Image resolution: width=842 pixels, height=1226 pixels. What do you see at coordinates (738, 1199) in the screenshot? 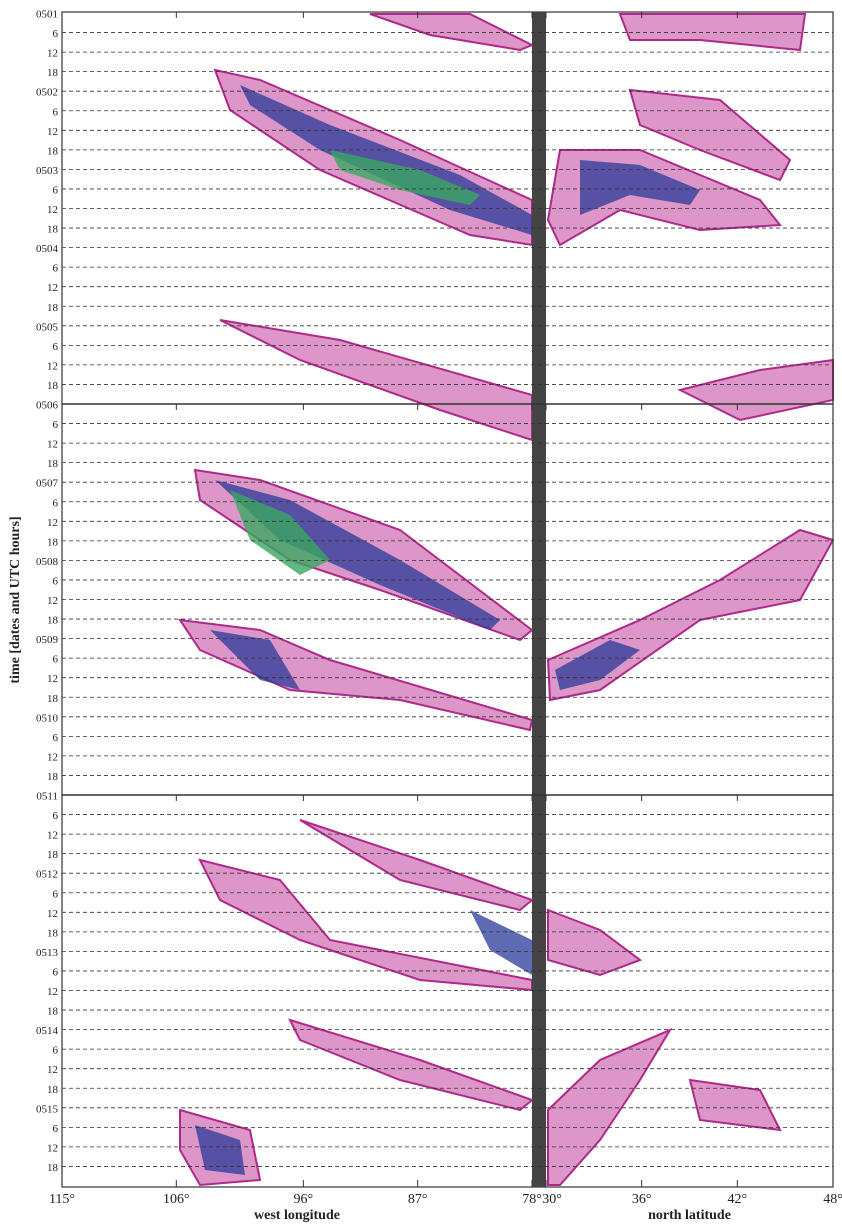
I see `x-tick-label: 42°` at bounding box center [738, 1199].